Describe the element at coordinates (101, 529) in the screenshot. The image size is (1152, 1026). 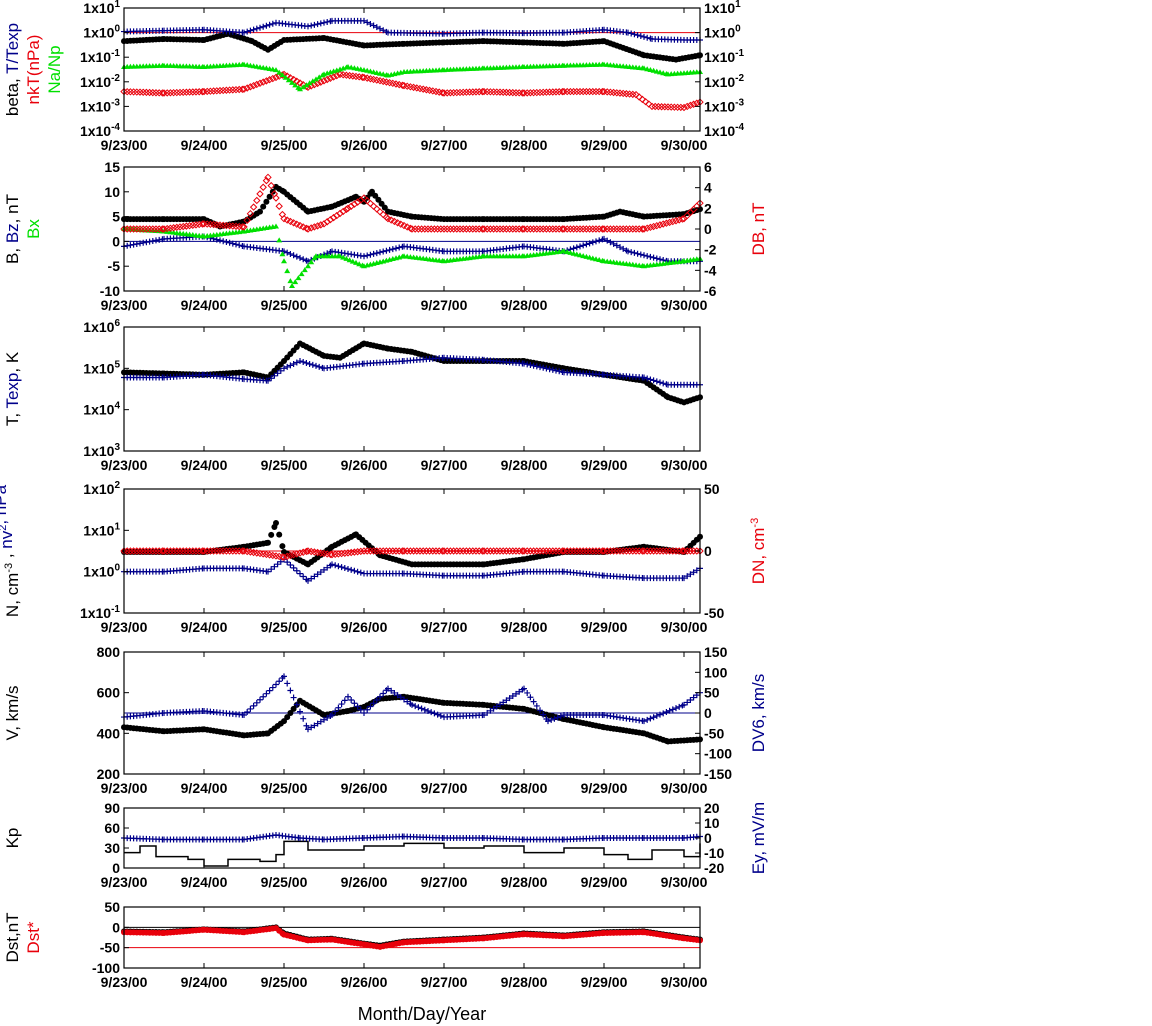
I see `y-tick-label: 1x10¹` at that location.